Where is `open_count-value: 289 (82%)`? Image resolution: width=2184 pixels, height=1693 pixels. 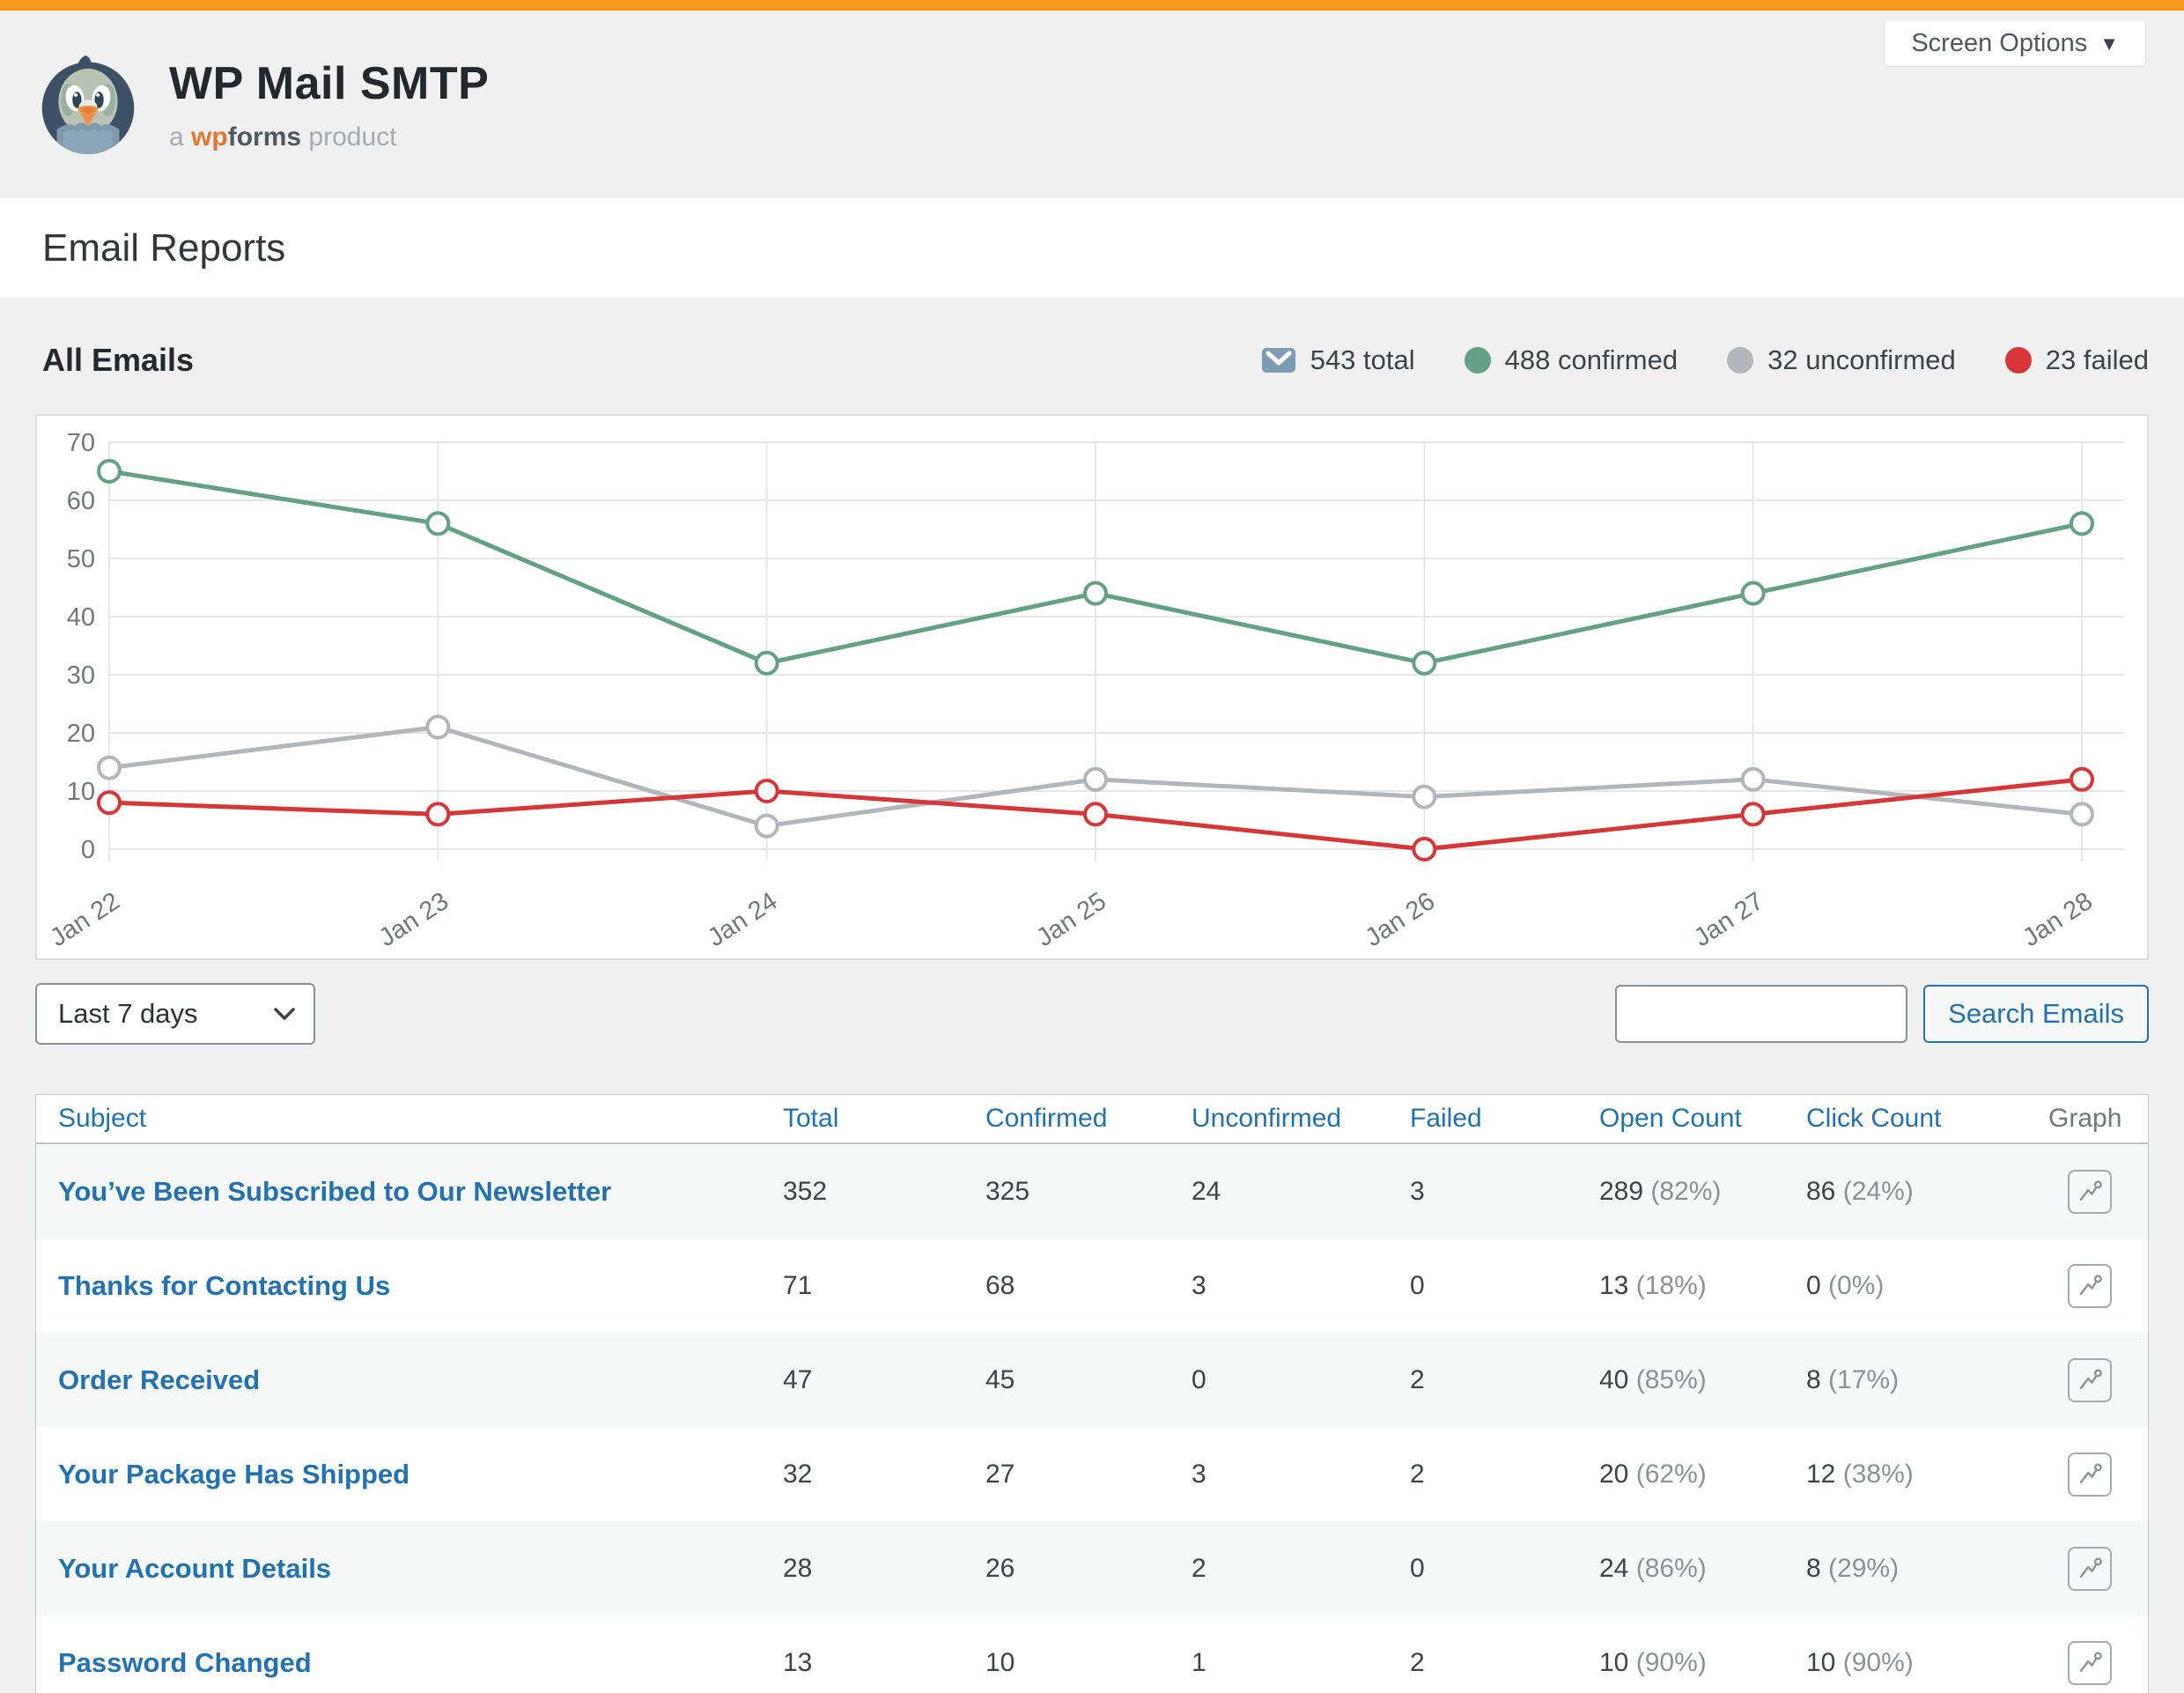
open_count-value: 289 (82%) is located at coordinates (1660, 1191).